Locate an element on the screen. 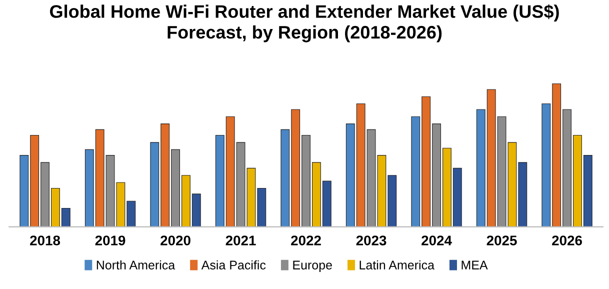  x-tick-label: 2020 is located at coordinates (175, 241).